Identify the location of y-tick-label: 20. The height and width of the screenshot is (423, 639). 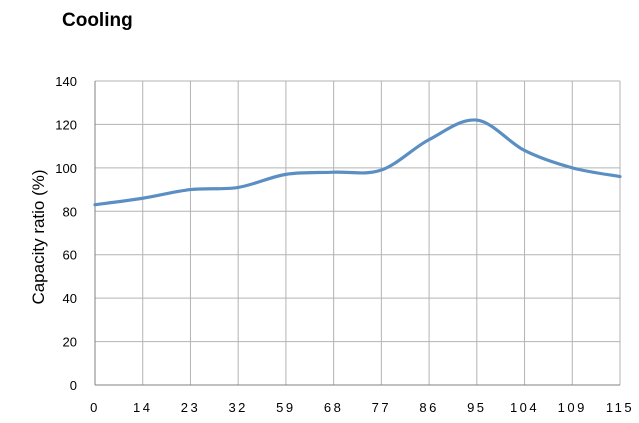
(70, 342).